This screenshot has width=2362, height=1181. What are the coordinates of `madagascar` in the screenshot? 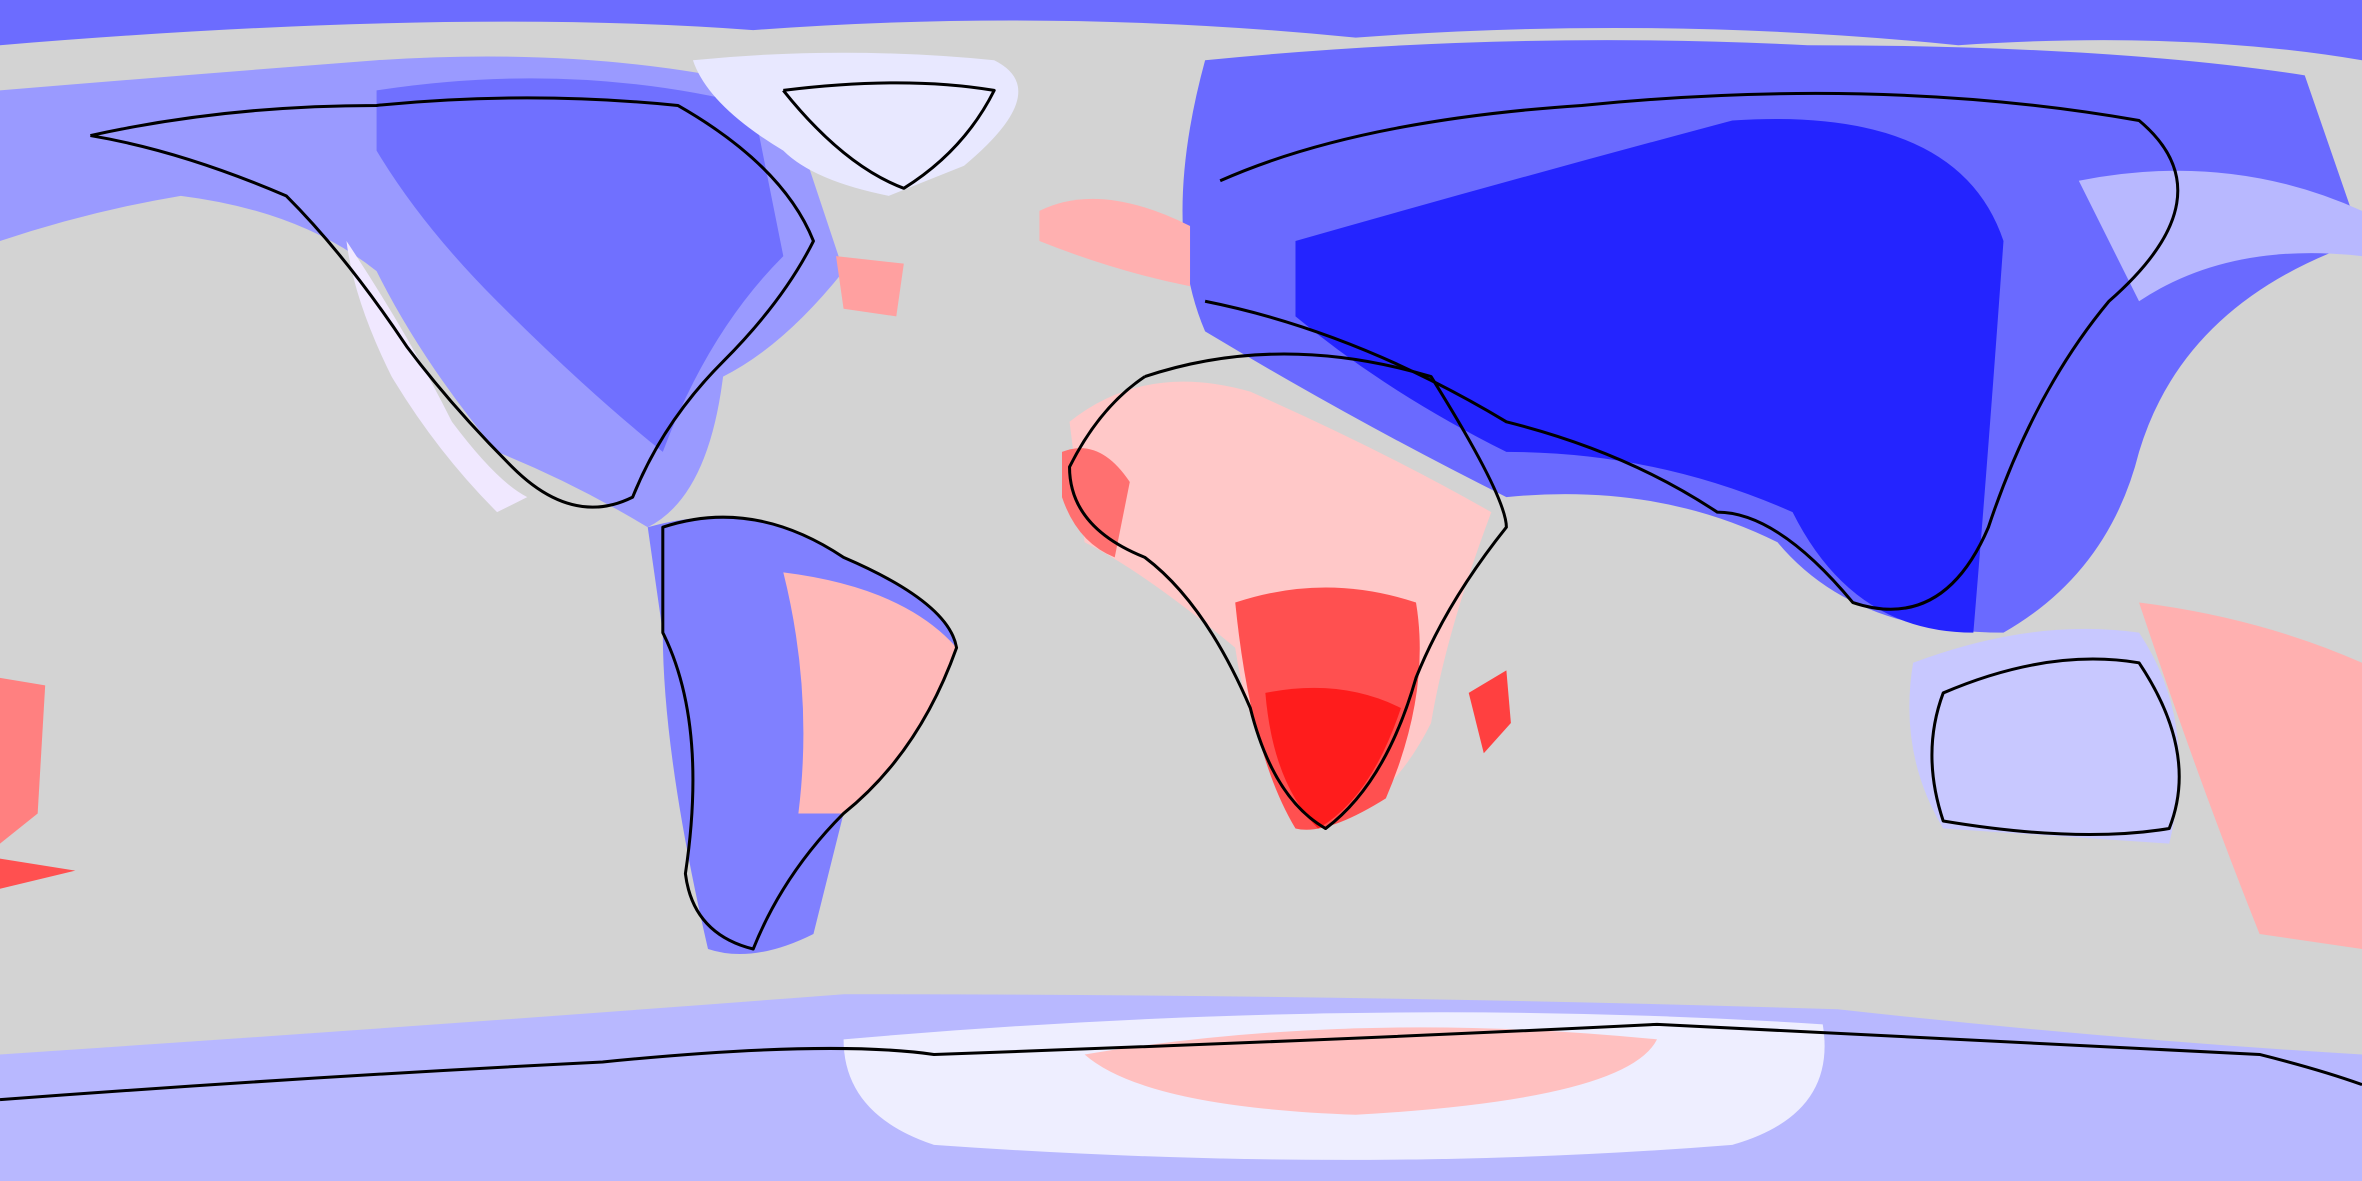 It's located at (1489, 712).